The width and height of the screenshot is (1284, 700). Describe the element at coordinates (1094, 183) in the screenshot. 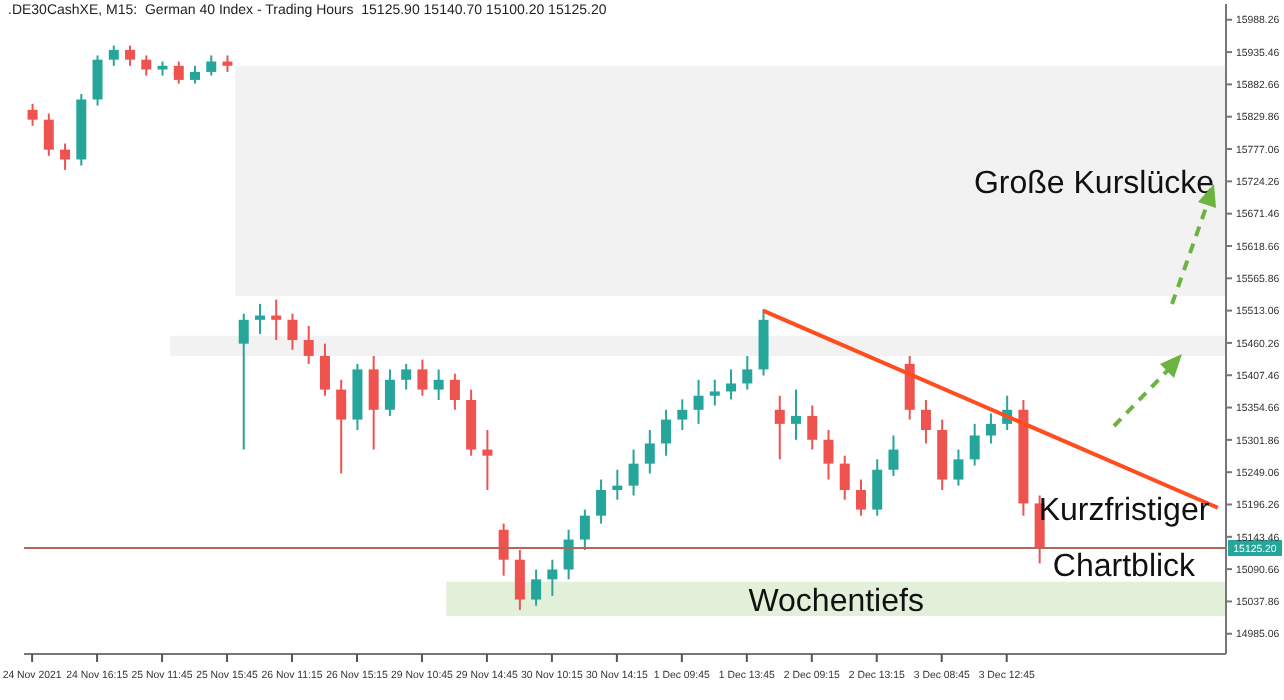

I see `band-label: Große Kurslücke` at that location.